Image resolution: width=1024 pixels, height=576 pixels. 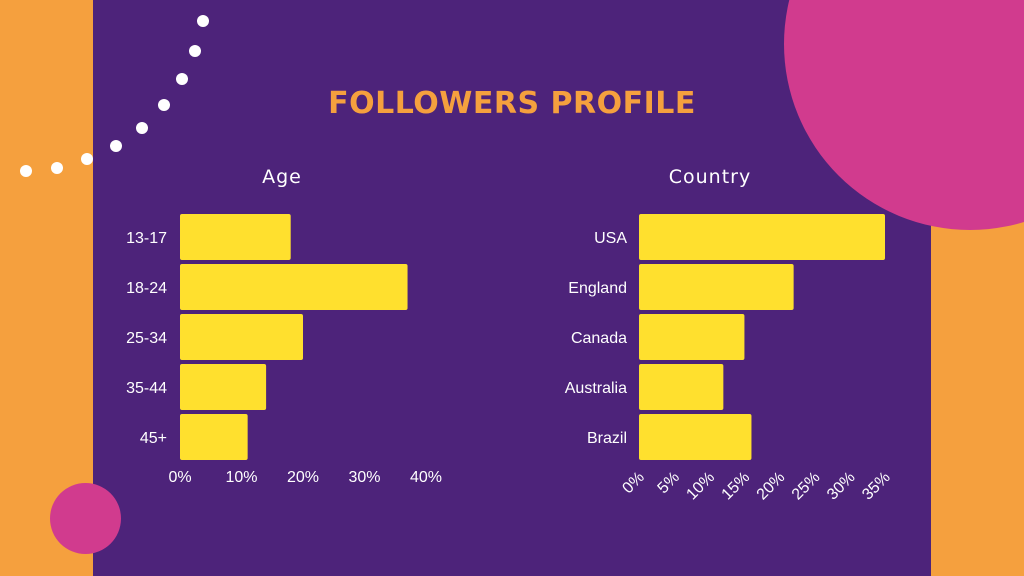 I want to click on age-category-label: 35-44, so click(x=146, y=388).